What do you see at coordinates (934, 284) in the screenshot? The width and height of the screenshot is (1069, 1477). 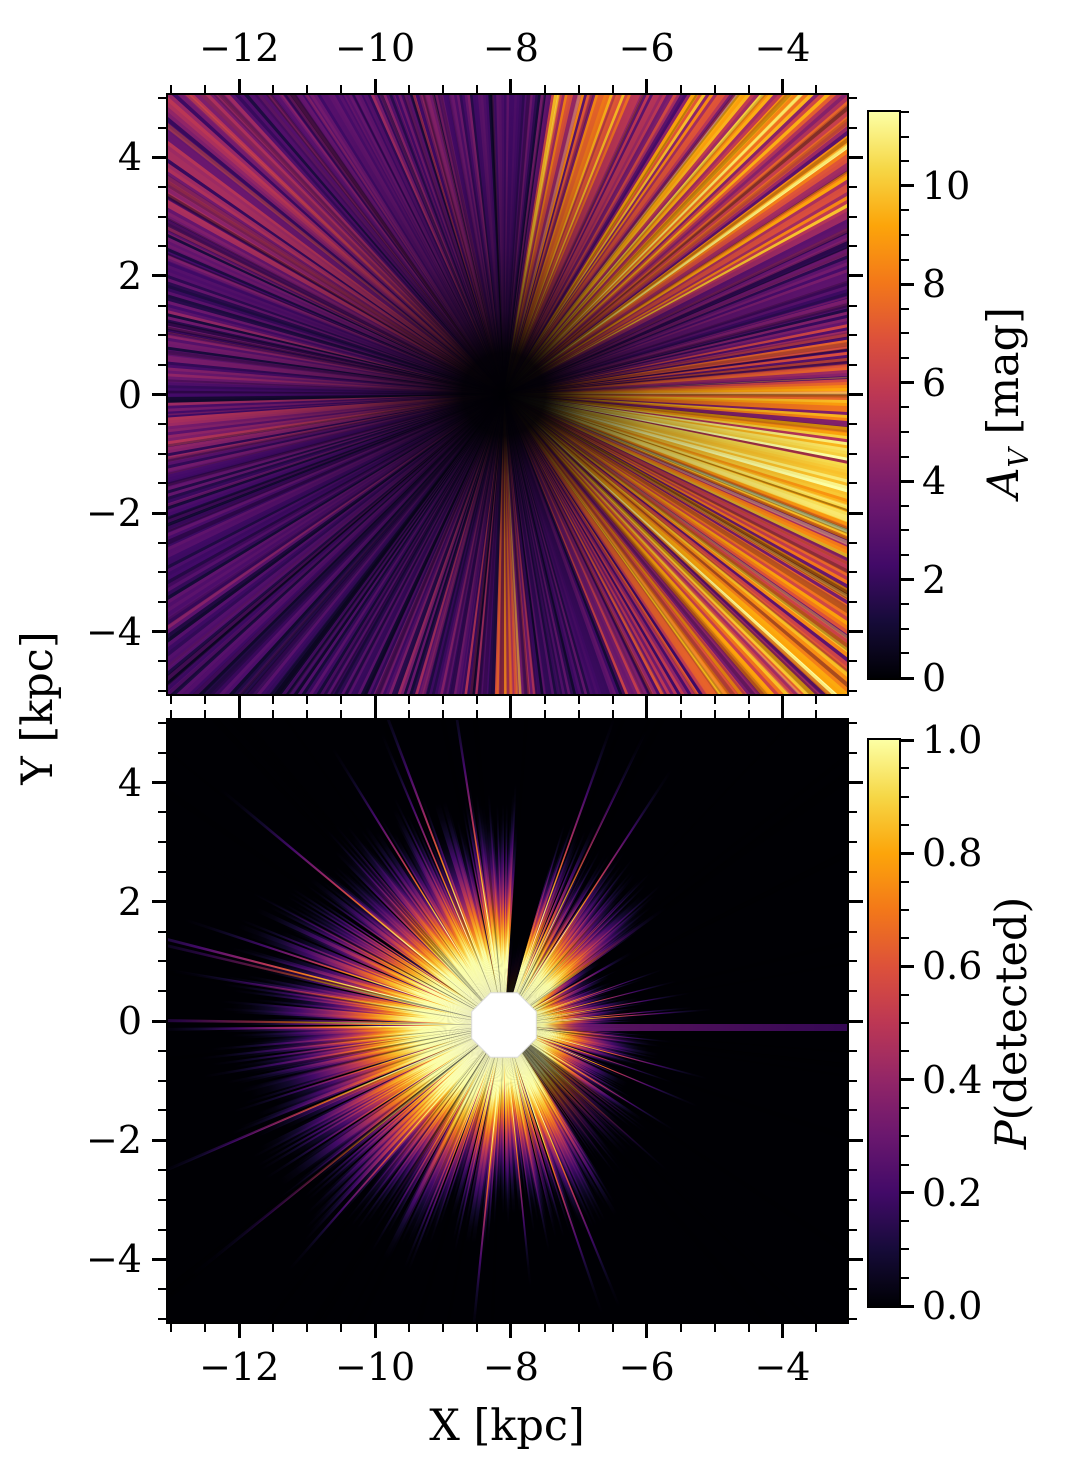 I see `colorbar-tick-label: 8` at bounding box center [934, 284].